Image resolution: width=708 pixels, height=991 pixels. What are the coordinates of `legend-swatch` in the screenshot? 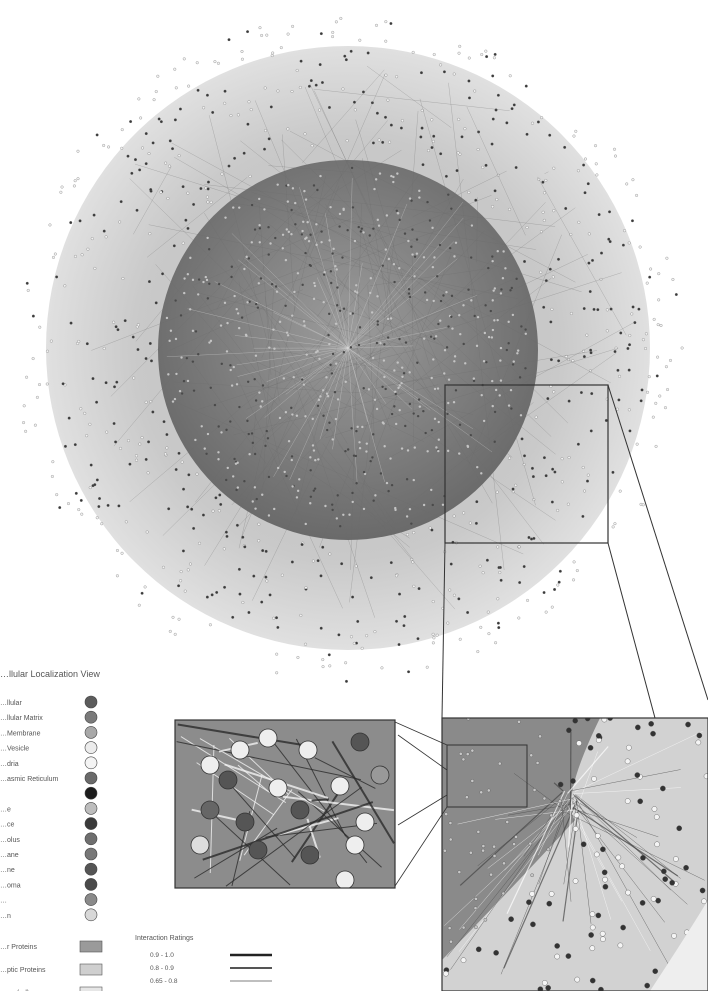 It's located at (91, 854).